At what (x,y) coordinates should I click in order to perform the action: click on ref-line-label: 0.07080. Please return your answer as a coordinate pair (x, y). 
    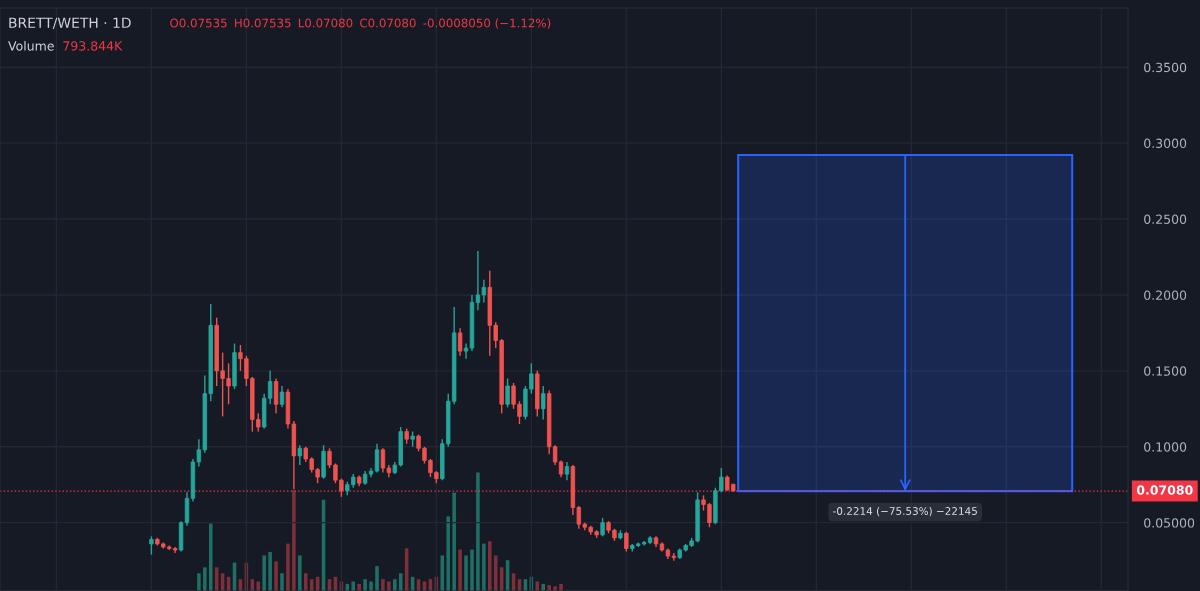
    Looking at the image, I should click on (1164, 490).